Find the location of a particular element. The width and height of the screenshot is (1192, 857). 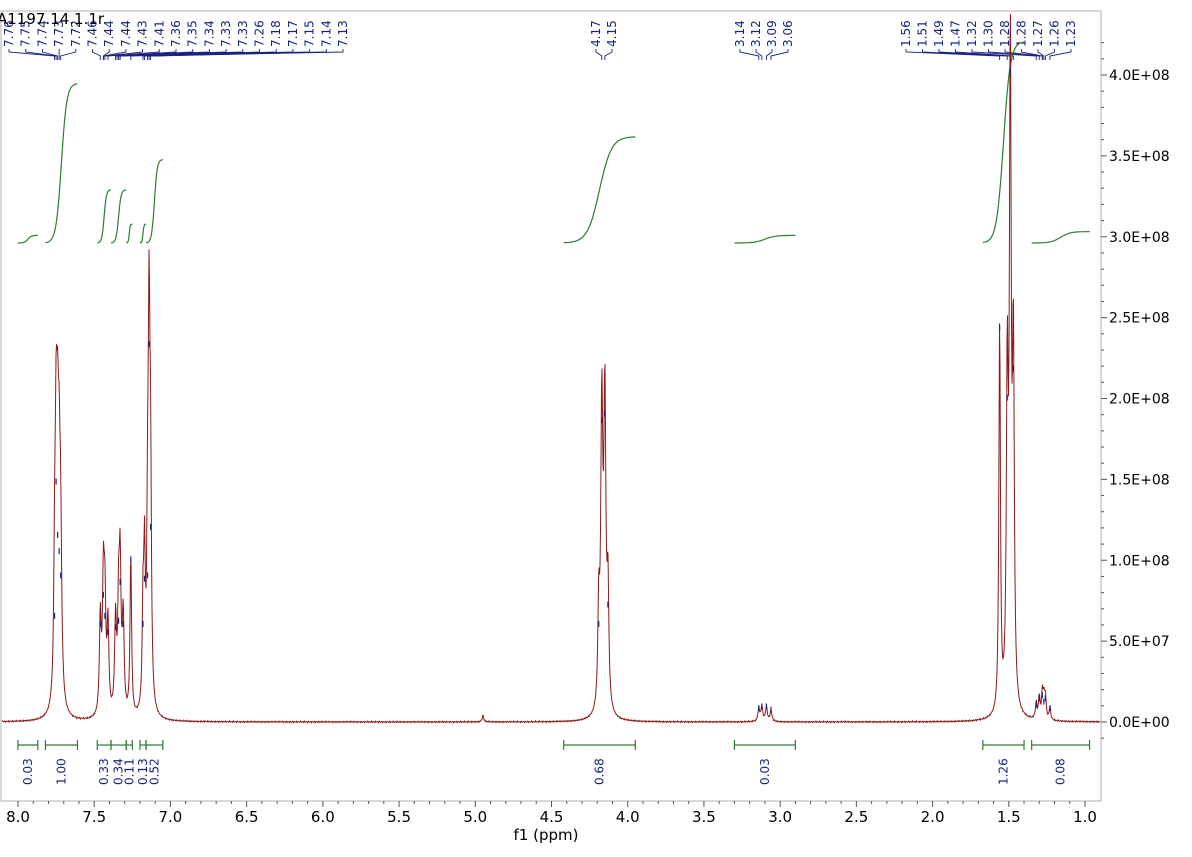

x-tick-label: 4.0 is located at coordinates (628, 817).